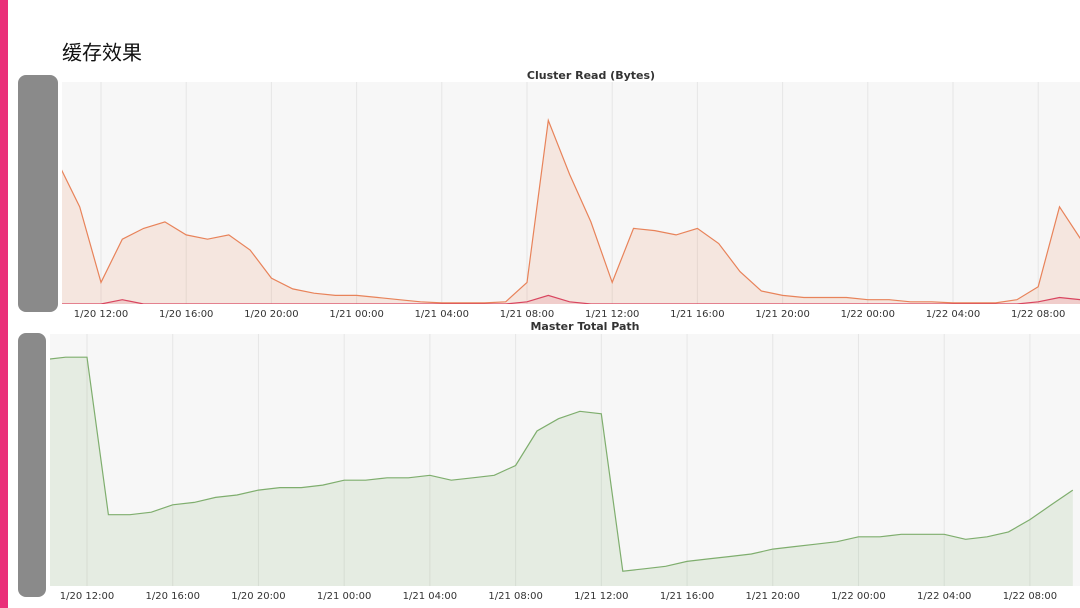 This screenshot has height=608, width=1080. What do you see at coordinates (591, 75) in the screenshot?
I see `chart-title: Cluster Read (Bytes)` at bounding box center [591, 75].